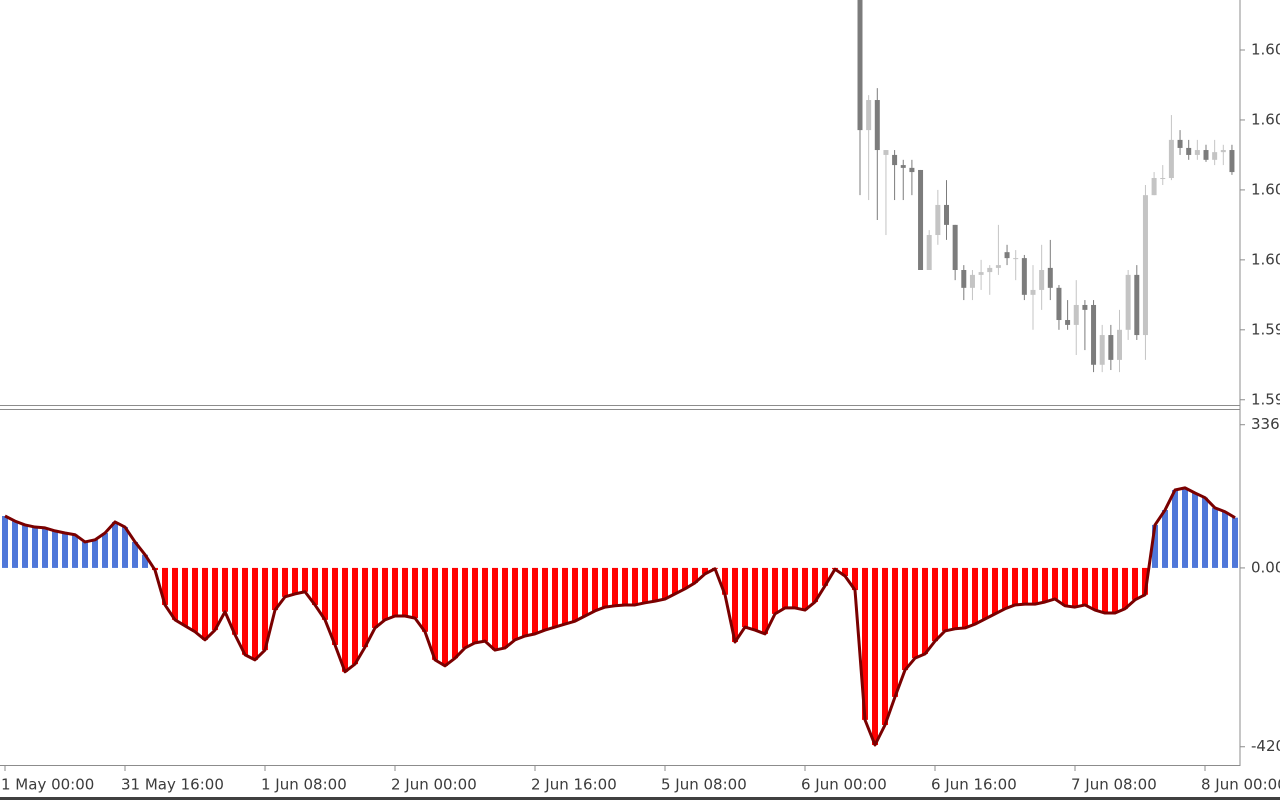  What do you see at coordinates (1114, 785) in the screenshot?
I see `x-tick-label: 7 Jun 08:00` at bounding box center [1114, 785].